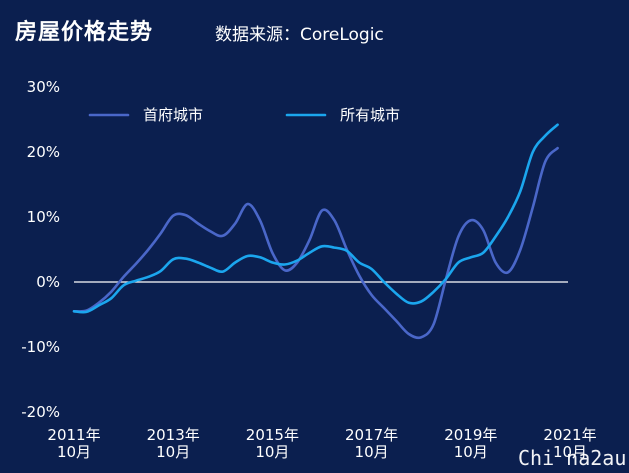  What do you see at coordinates (370, 115) in the screenshot?
I see `legend-label: 所有城市` at bounding box center [370, 115].